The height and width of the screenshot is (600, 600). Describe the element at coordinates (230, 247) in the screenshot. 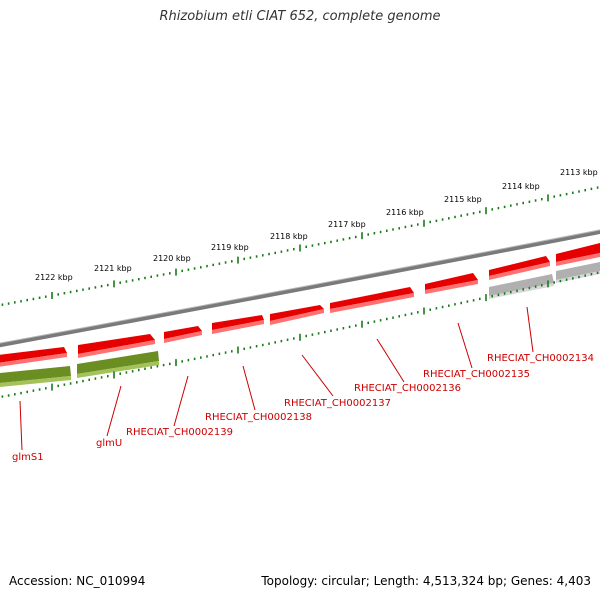

I see `scale-label-2119: 2119 kbp` at that location.